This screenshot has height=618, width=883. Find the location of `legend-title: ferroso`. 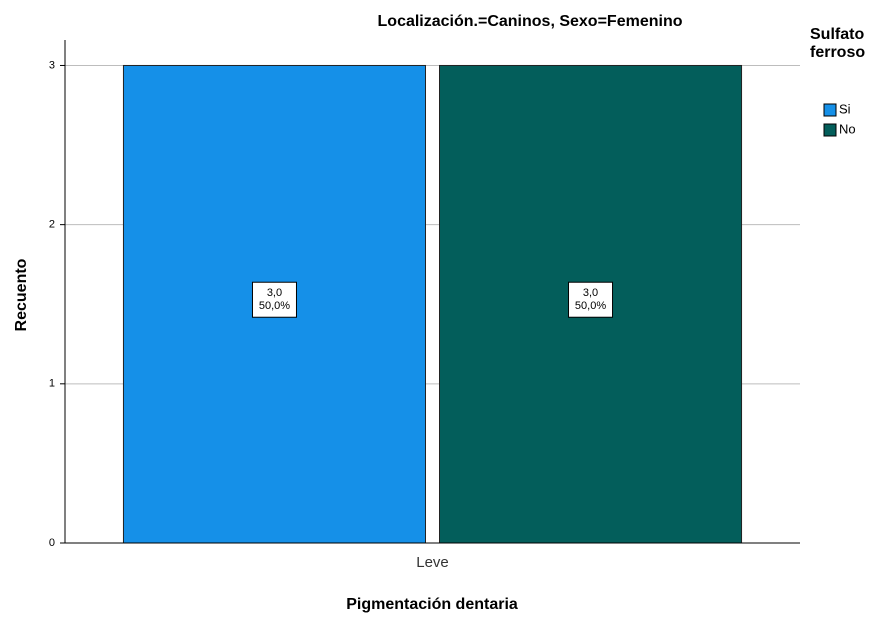

legend-title: ferroso is located at coordinates (837, 52).